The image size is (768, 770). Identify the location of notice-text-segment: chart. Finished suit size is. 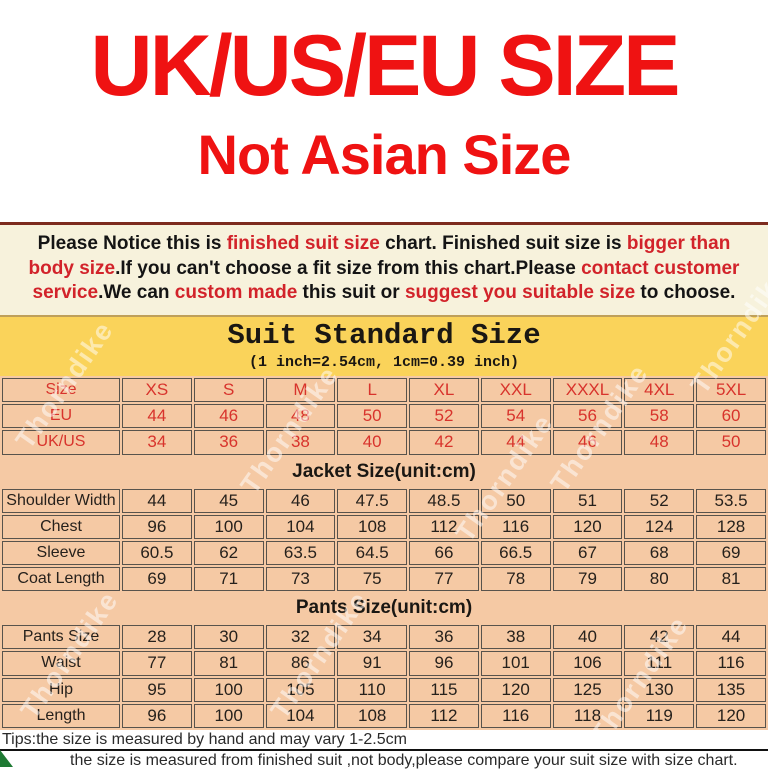
(503, 243).